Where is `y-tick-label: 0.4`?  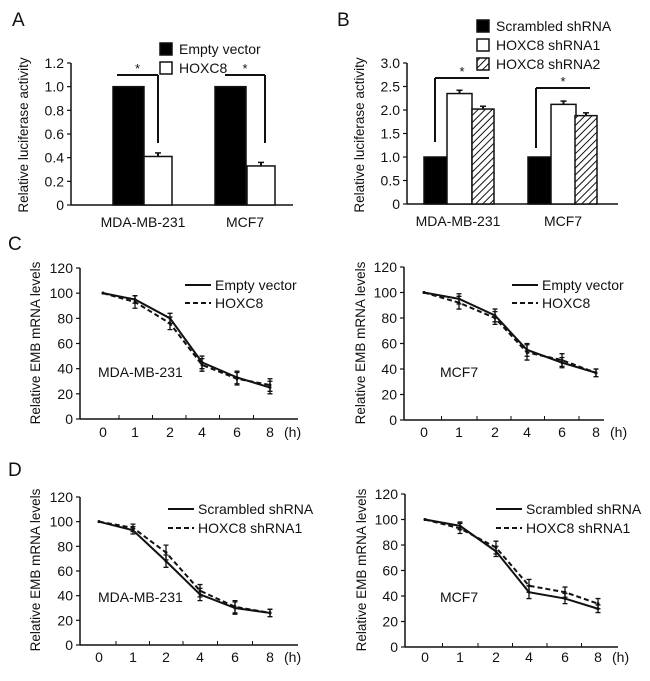
y-tick-label: 0.4 is located at coordinates (55, 158).